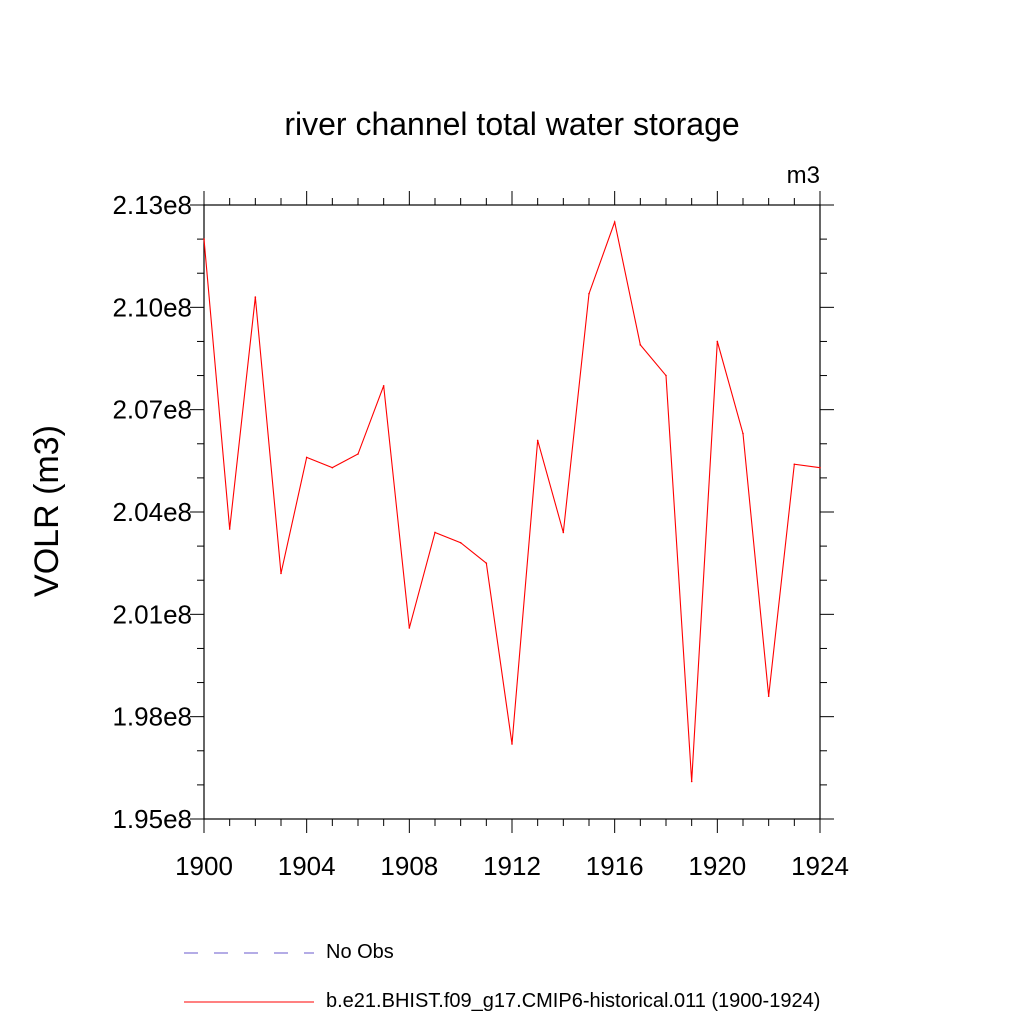  What do you see at coordinates (803, 175) in the screenshot?
I see `units-label: m3` at bounding box center [803, 175].